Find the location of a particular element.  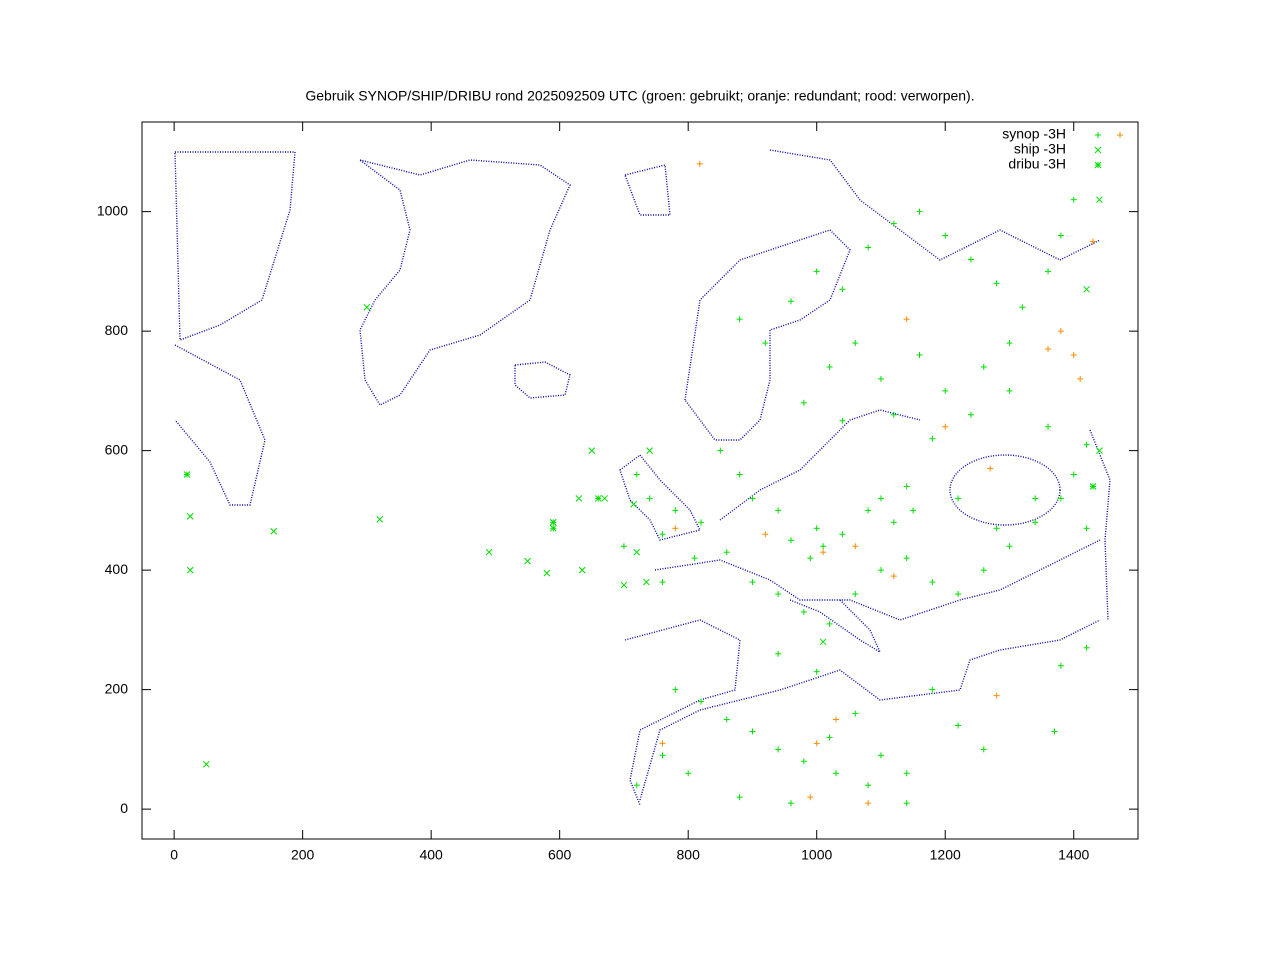

y-tick-label: 600 is located at coordinates (117, 449).